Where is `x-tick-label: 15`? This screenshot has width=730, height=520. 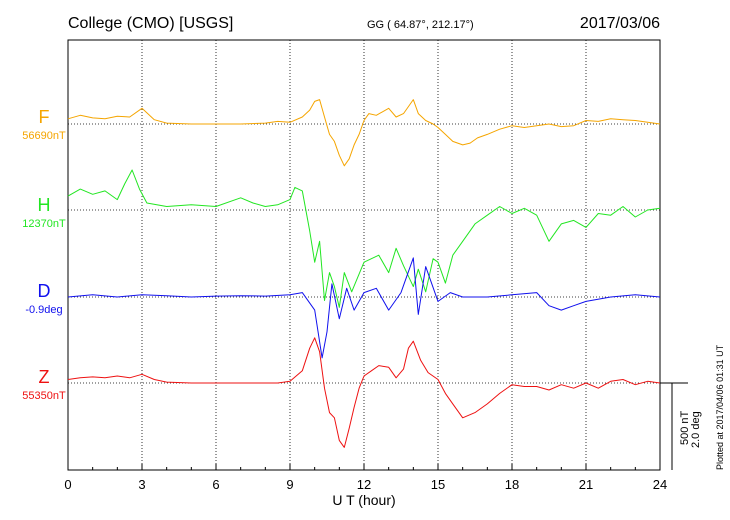
x-tick-label: 15 is located at coordinates (438, 484).